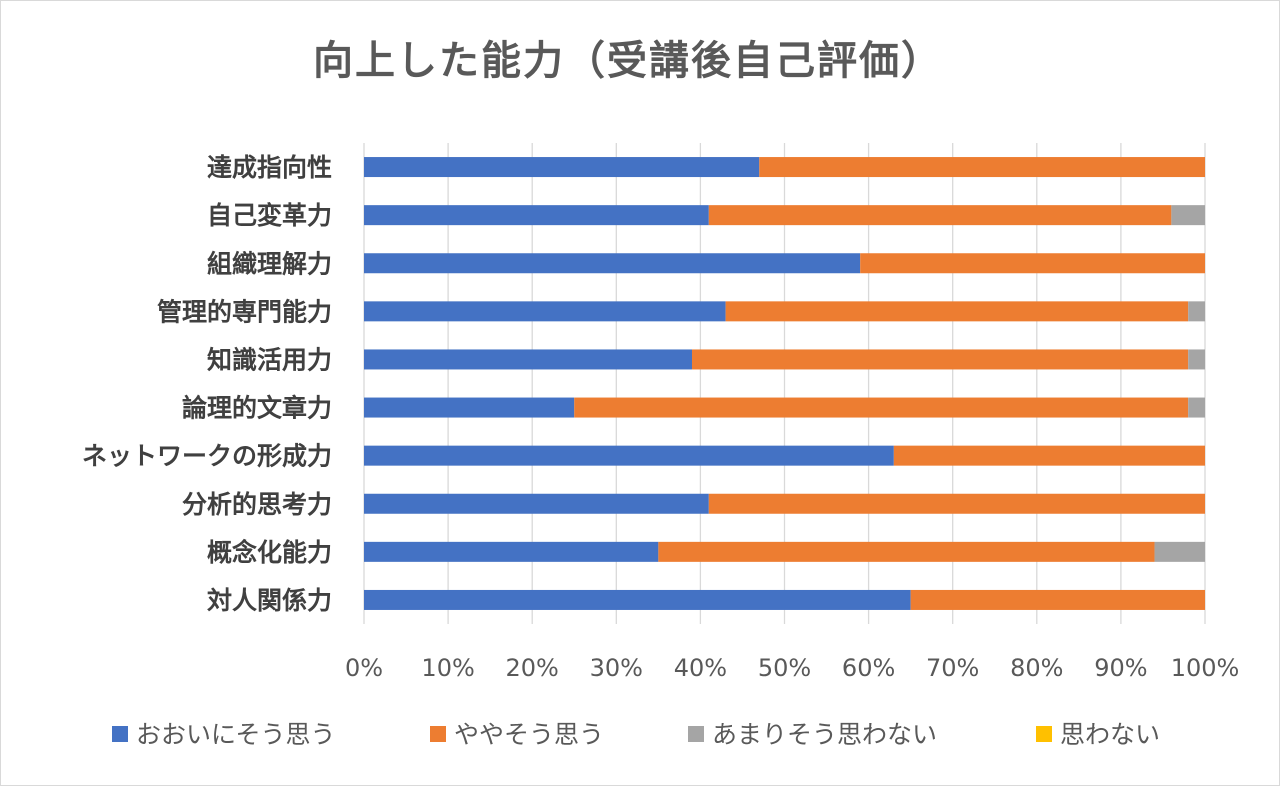 This screenshot has height=786, width=1280. I want to click on category-label: 分析的思考力, so click(257, 504).